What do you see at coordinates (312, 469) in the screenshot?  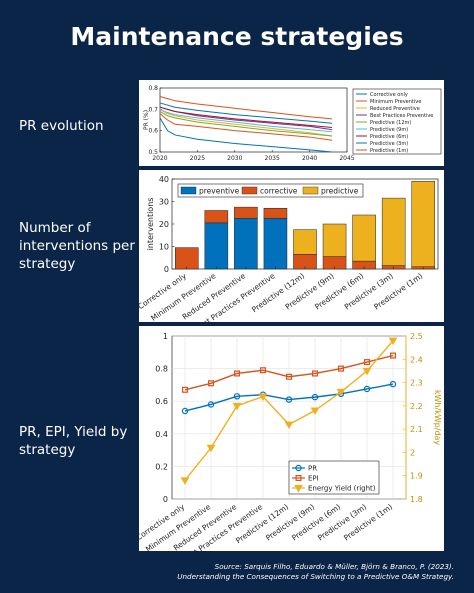 I see `legend-label-pr: PR` at bounding box center [312, 469].